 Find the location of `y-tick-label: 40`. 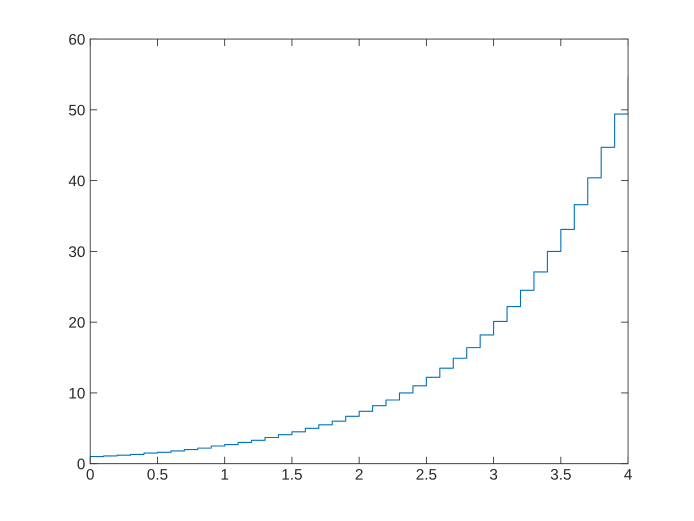

y-tick-label: 40 is located at coordinates (76, 180).